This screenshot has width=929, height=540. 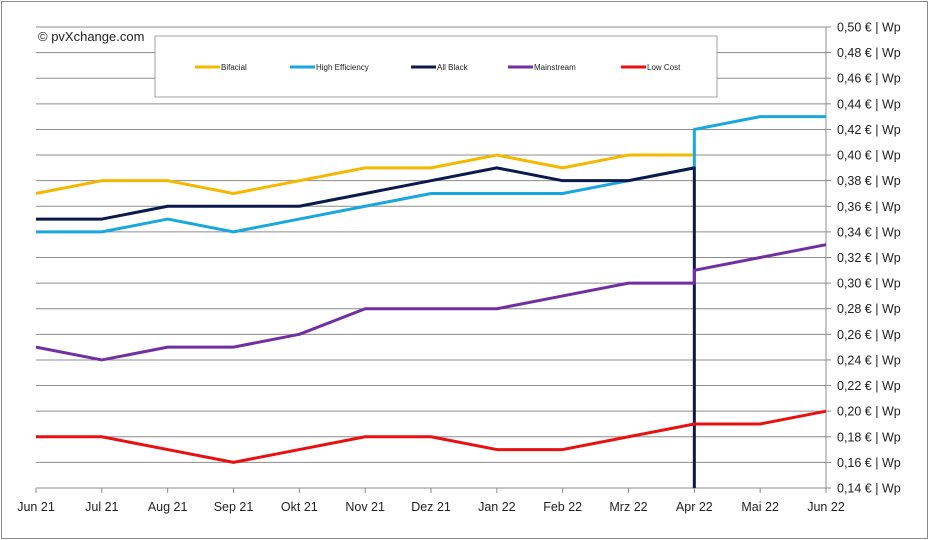 What do you see at coordinates (869, 232) in the screenshot?
I see `y-tick-label: 0,34 € | Wp` at bounding box center [869, 232].